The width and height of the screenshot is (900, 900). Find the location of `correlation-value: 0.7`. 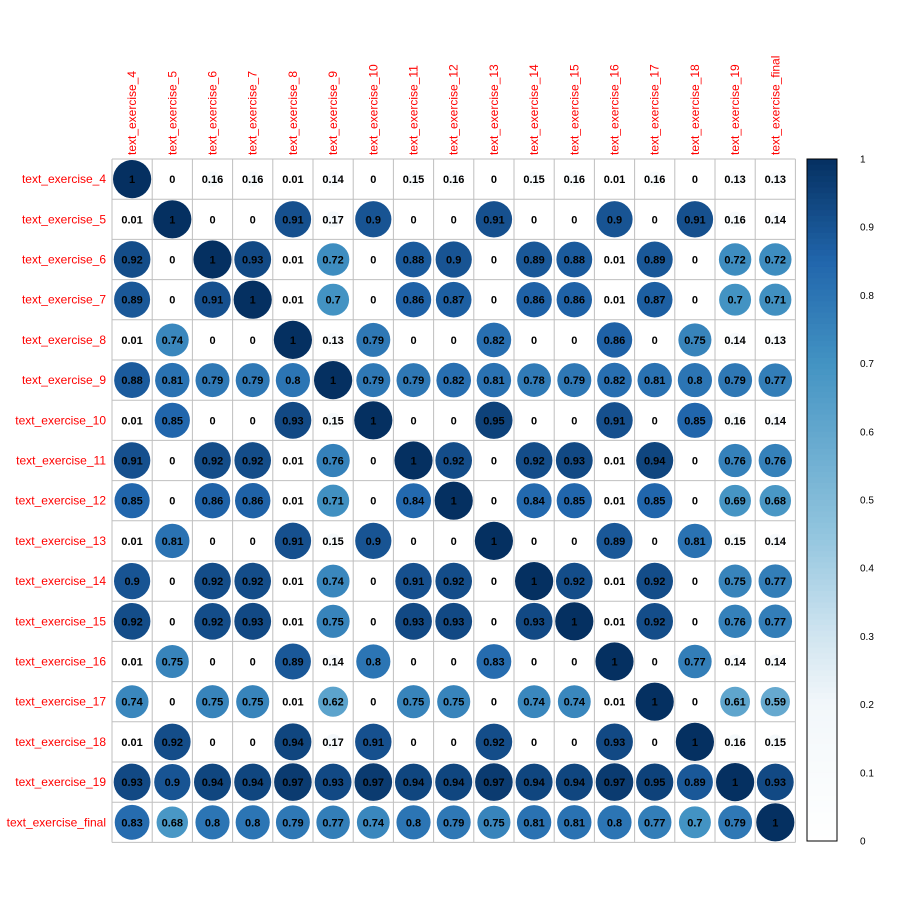

correlation-value: 0.7 is located at coordinates (694, 823).